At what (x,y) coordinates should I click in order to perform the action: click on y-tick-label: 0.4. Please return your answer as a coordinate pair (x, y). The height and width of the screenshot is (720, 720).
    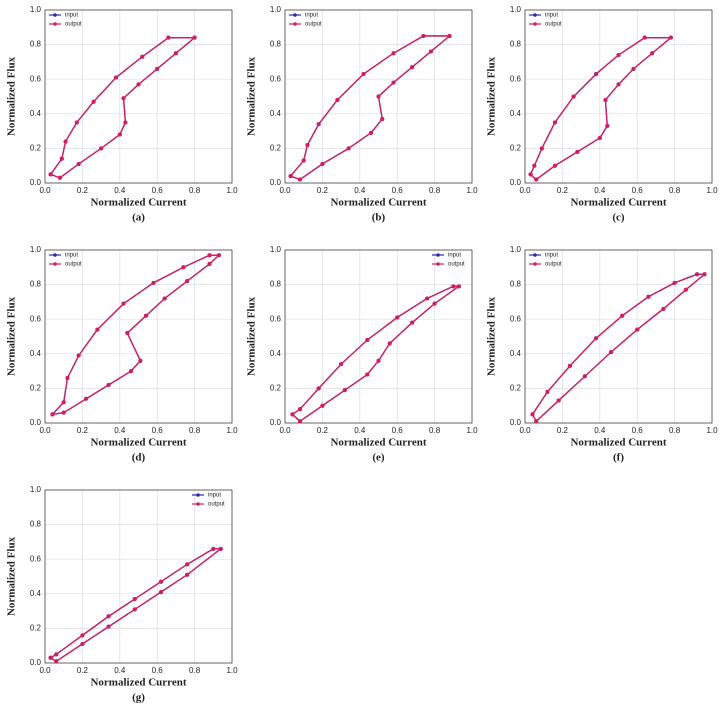
    Looking at the image, I should click on (516, 353).